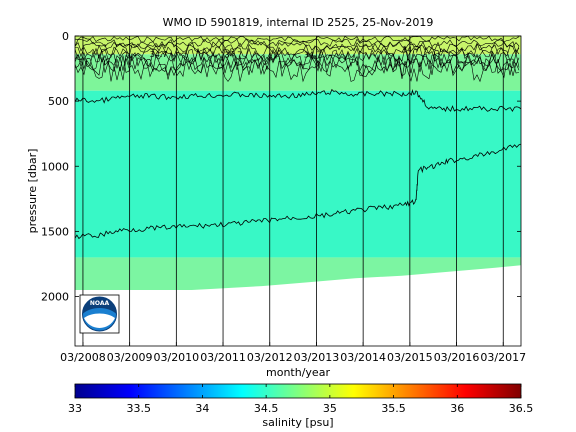 The image size is (576, 432). I want to click on contour-upper, so click(298, 100).